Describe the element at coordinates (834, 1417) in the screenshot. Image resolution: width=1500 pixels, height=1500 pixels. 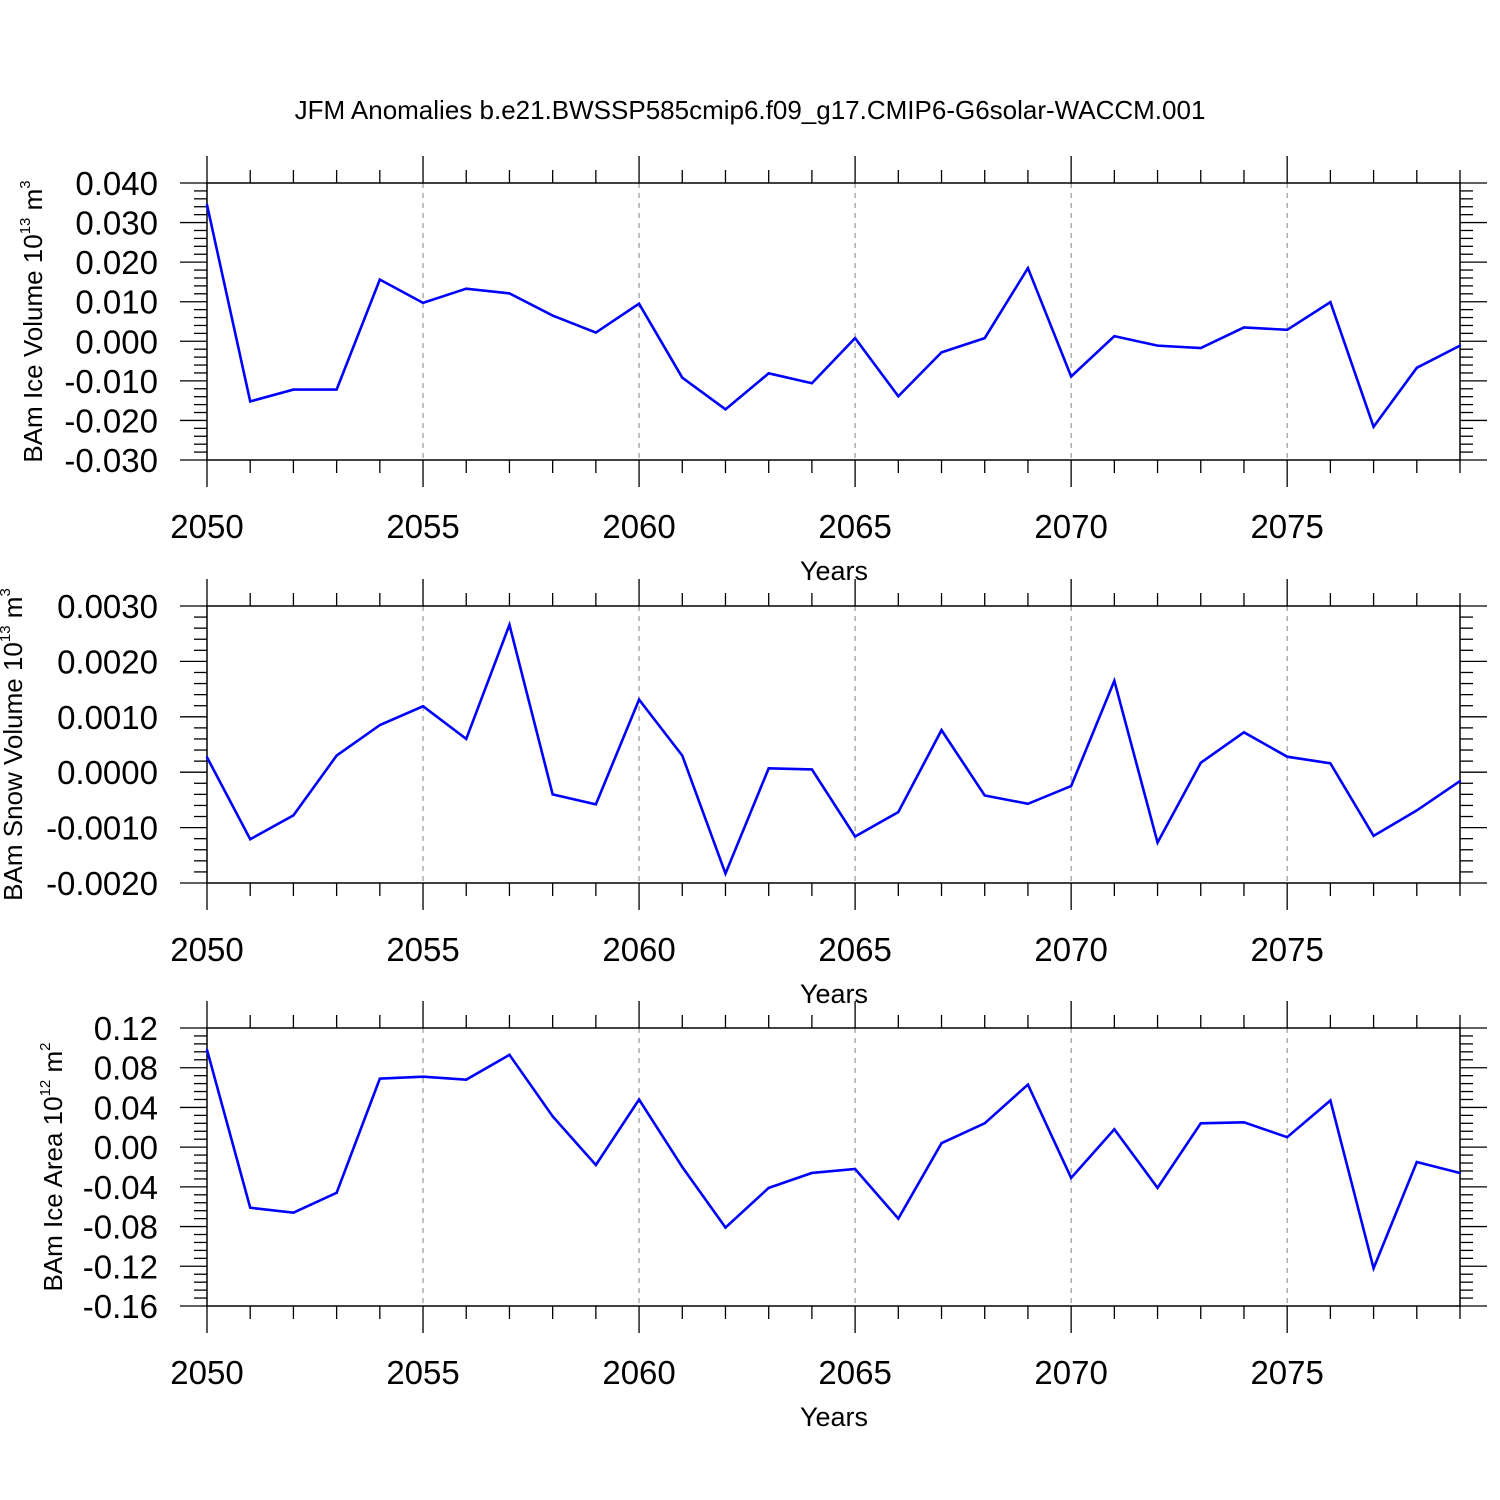
I see `x-axis-label: Years` at that location.